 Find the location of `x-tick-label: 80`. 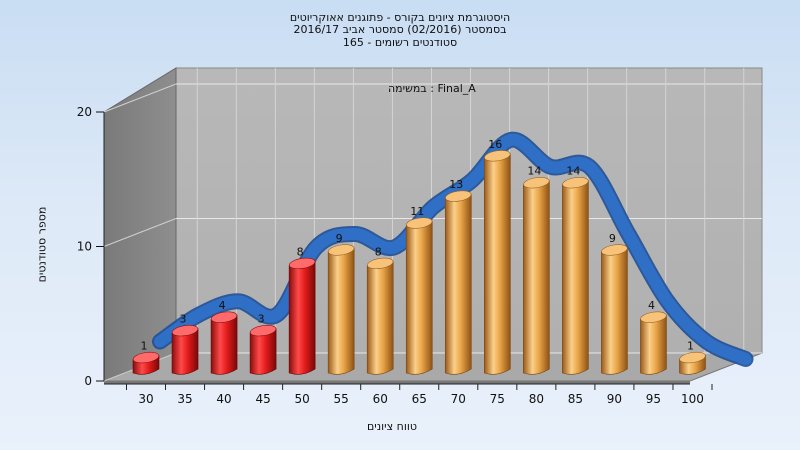

x-tick-label: 80 is located at coordinates (536, 399).